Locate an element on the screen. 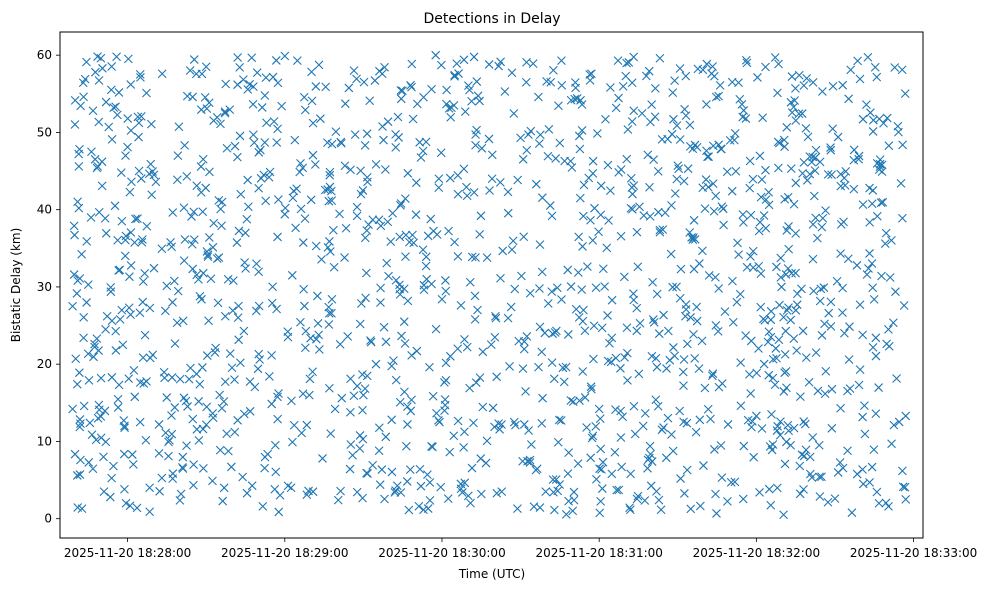  x-tick-label: 2025-11-20 18:29:00 is located at coordinates (284, 553).